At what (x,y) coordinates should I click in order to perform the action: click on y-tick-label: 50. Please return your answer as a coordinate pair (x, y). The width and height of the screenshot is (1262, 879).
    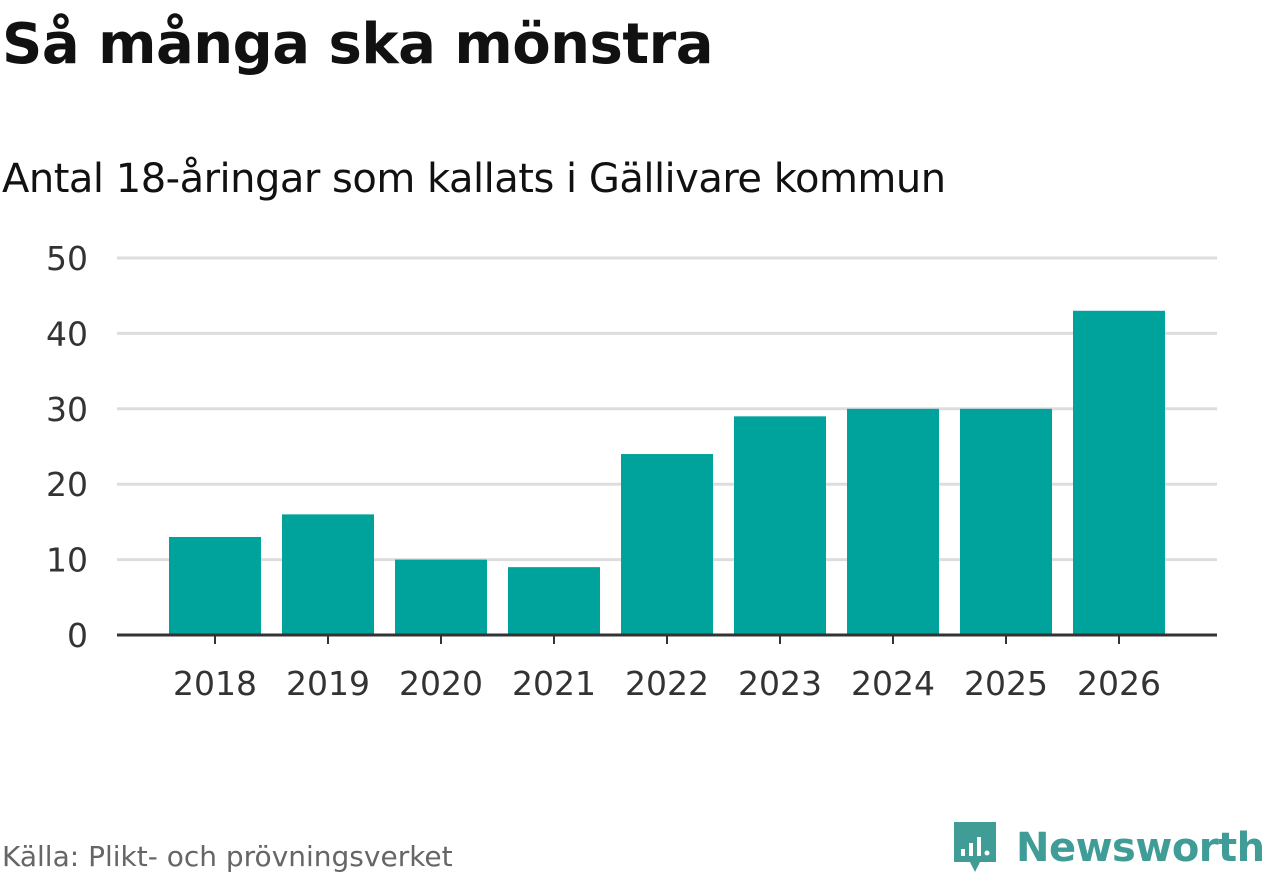
    Looking at the image, I should click on (67, 258).